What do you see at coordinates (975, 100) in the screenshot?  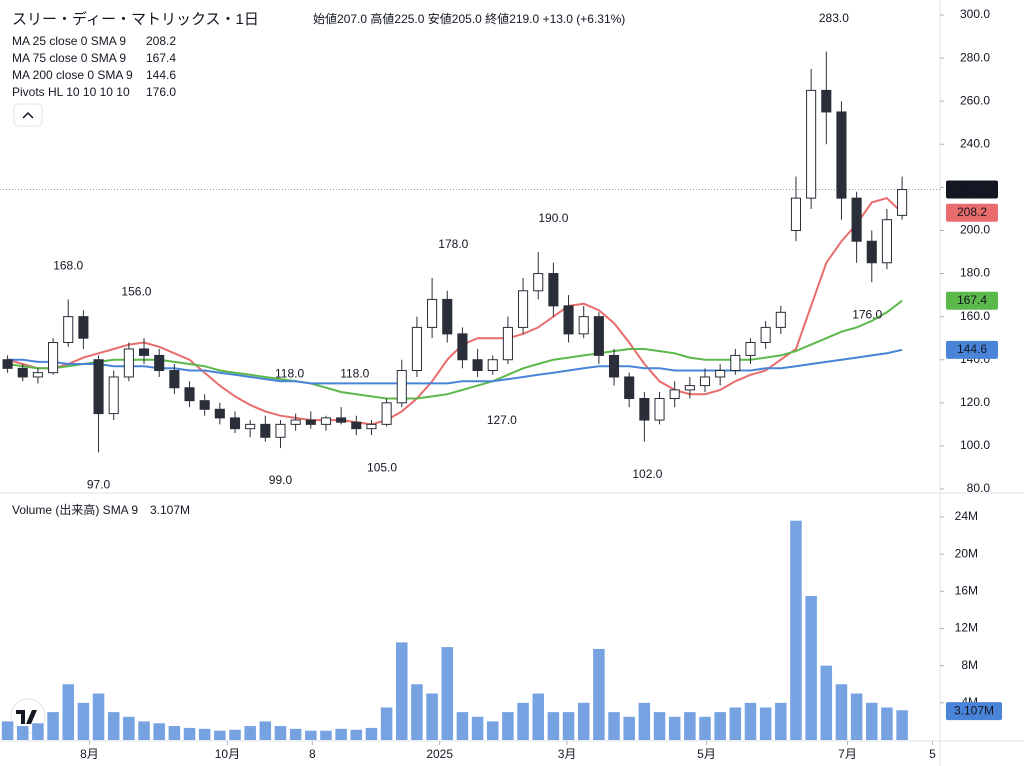 I see `y-tick-label: 260.0` at bounding box center [975, 100].